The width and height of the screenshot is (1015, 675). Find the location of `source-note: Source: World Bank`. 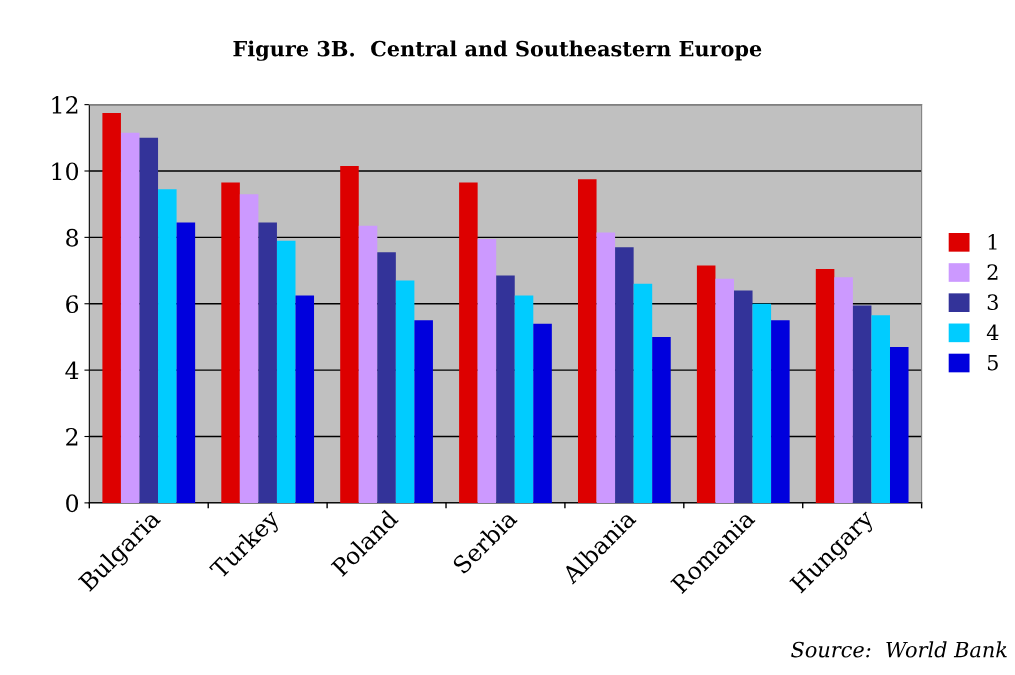

source-note: Source: World Bank is located at coordinates (899, 649).